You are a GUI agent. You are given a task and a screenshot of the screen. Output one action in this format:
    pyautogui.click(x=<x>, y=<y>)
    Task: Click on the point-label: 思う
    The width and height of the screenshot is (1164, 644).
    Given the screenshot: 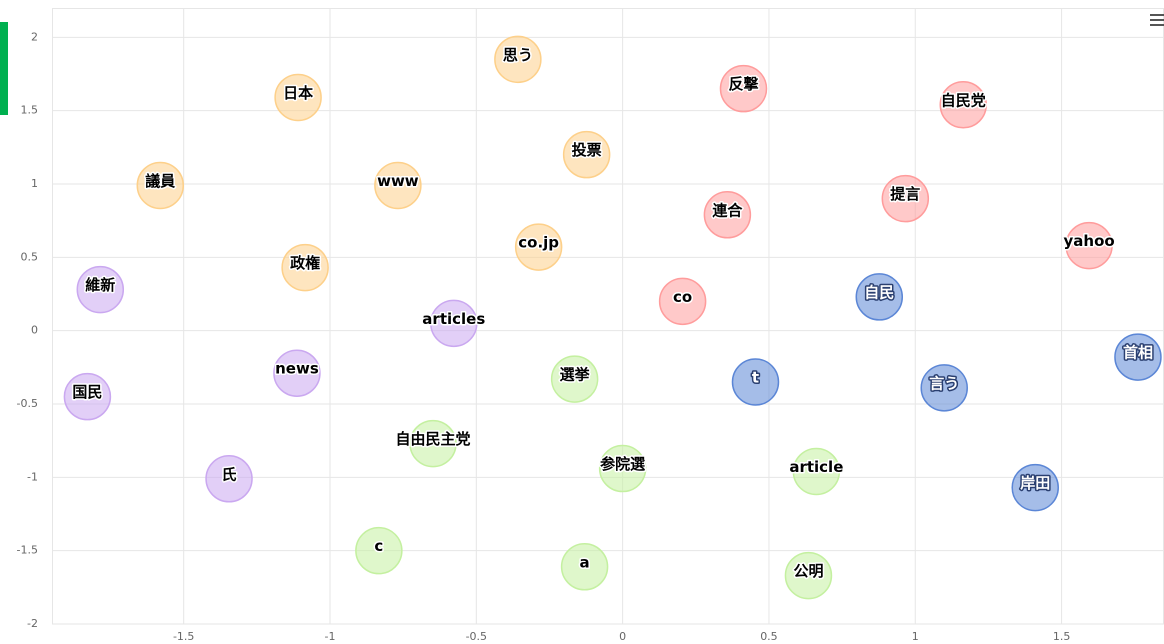 What is the action you would take?
    pyautogui.click(x=518, y=55)
    